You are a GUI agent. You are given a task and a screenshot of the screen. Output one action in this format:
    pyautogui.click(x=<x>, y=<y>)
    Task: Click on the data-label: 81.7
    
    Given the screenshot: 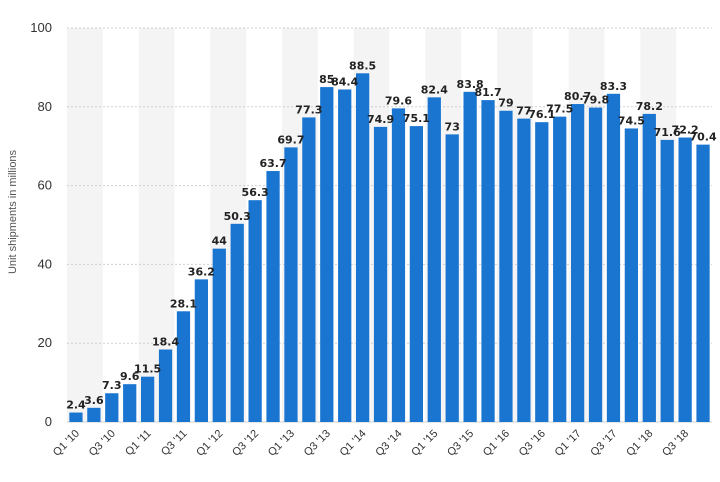 What is the action you would take?
    pyautogui.click(x=487, y=92)
    